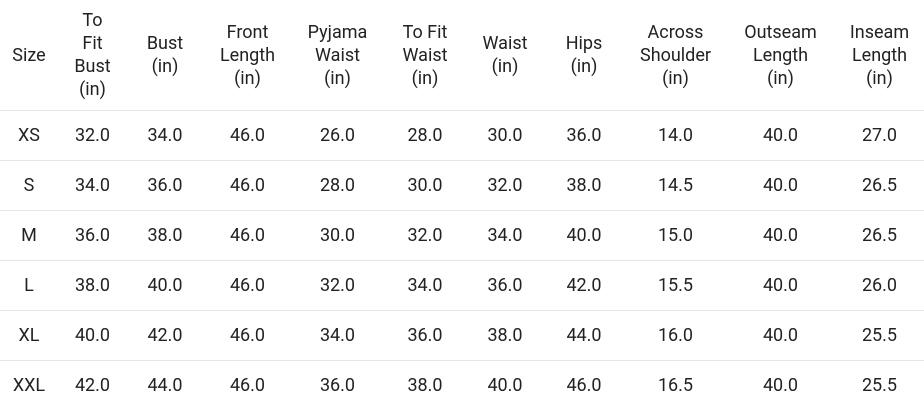 The image size is (924, 410). What do you see at coordinates (675, 236) in the screenshot?
I see `measure-cell: 15.0` at bounding box center [675, 236].